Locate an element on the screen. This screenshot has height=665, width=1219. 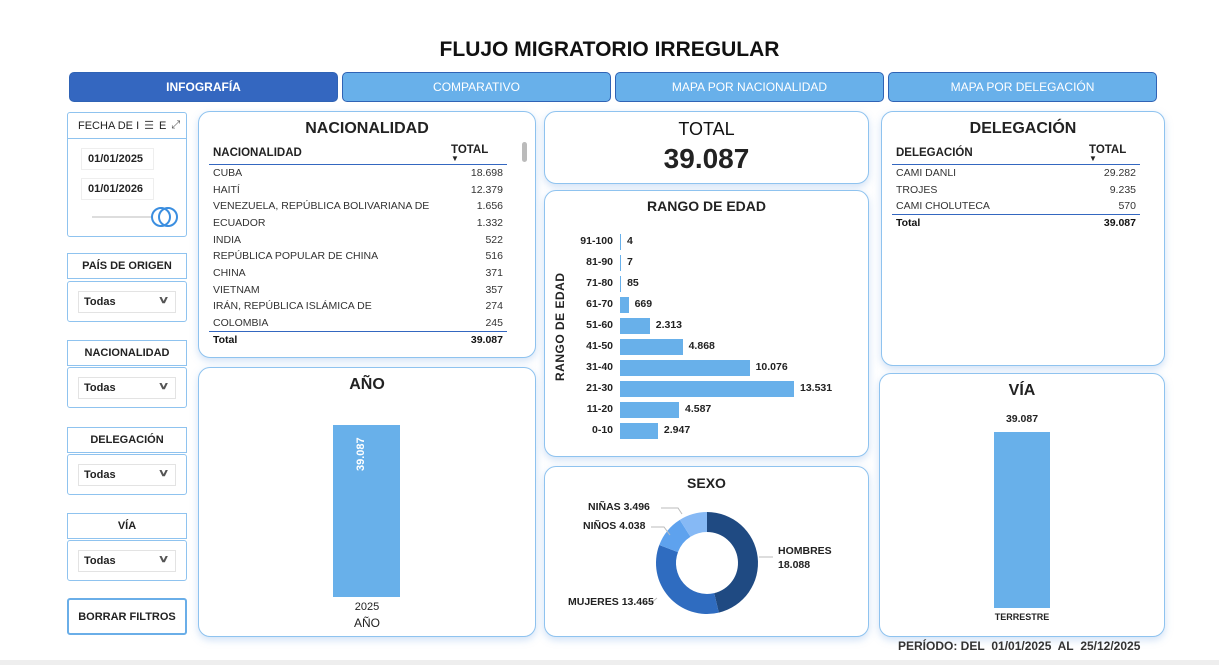
table-row: TROJES 9.235 is located at coordinates (1016, 189).